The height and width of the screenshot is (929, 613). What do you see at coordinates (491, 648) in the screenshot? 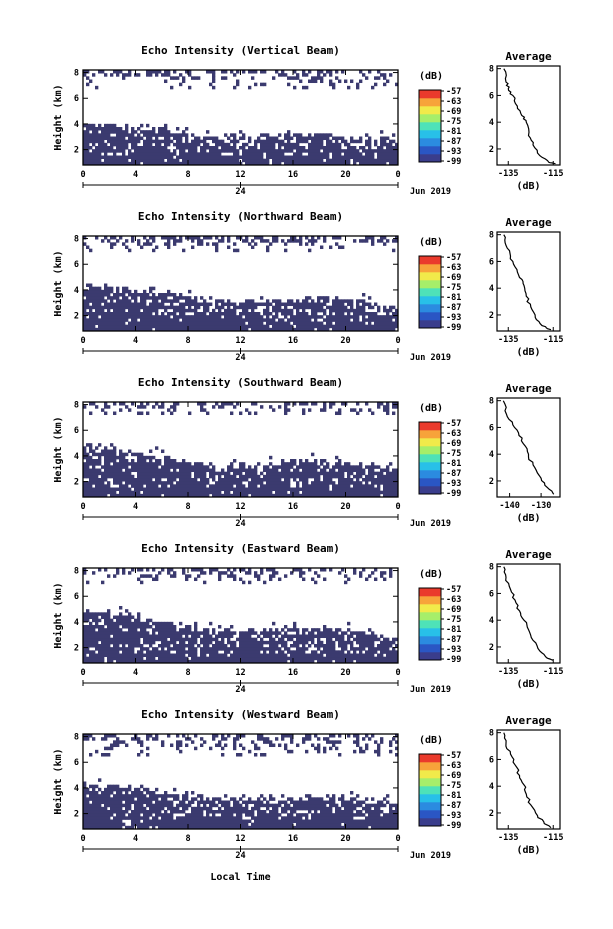
I see `profile-y-tick-label: 2` at bounding box center [491, 648].